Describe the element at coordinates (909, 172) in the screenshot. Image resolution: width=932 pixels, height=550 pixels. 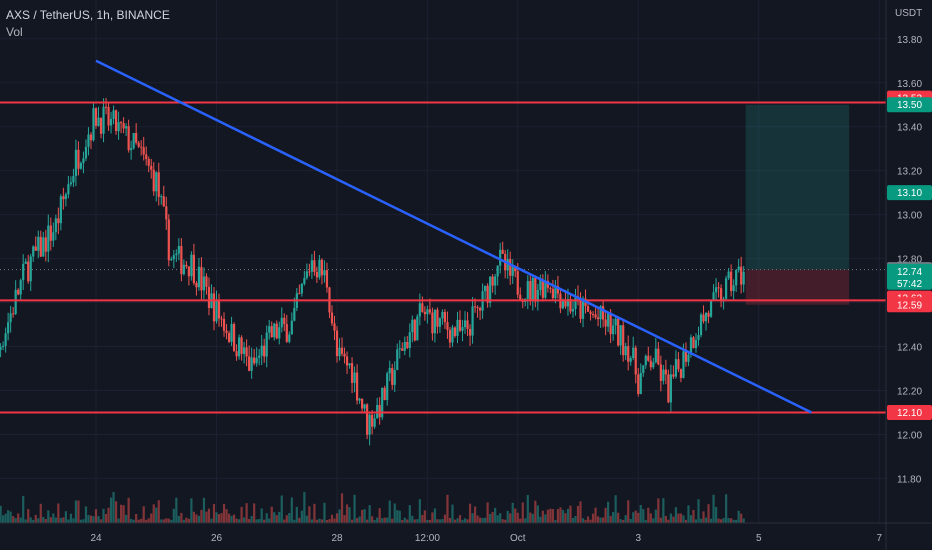
I see `price-tick-label: 13.20` at that location.